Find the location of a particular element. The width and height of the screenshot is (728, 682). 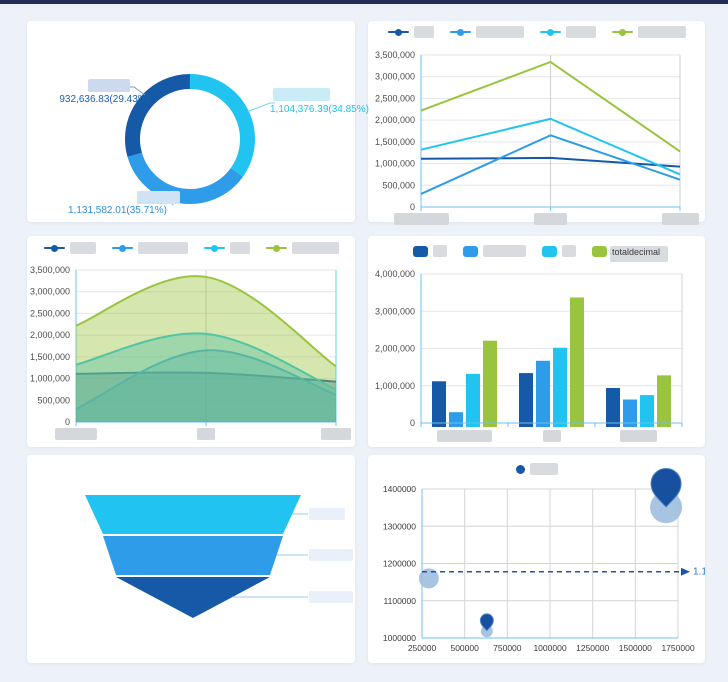

bar-chart: 0 1,000,000 2,000,000 3,000,000 4,000,000 is located at coordinates (529, 348).